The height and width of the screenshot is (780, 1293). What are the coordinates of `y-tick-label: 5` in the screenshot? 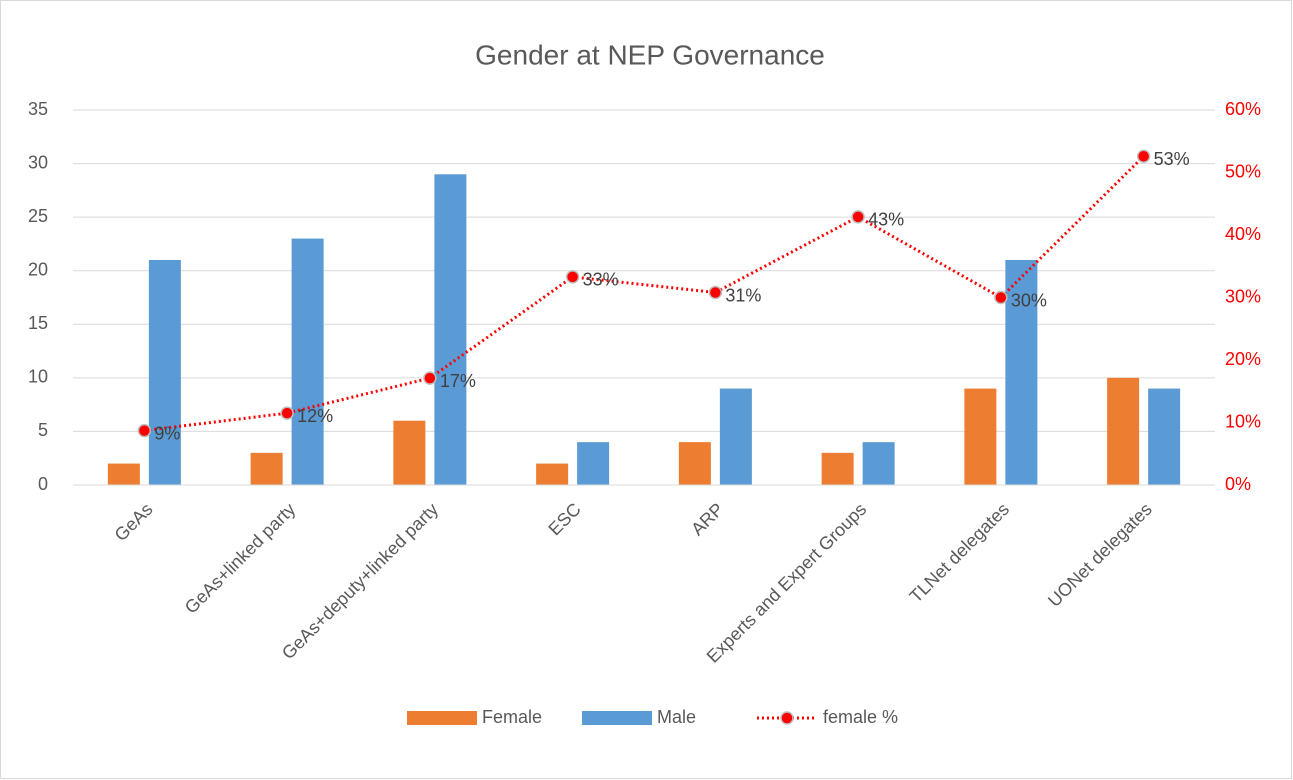 It's located at (43, 430).